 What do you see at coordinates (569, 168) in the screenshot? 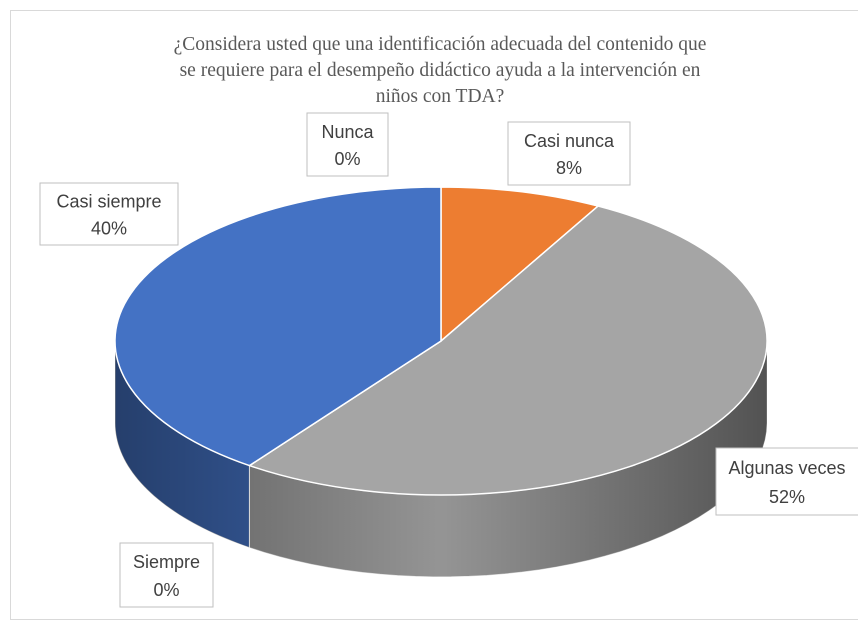
I see `data-label-value: 8%` at bounding box center [569, 168].